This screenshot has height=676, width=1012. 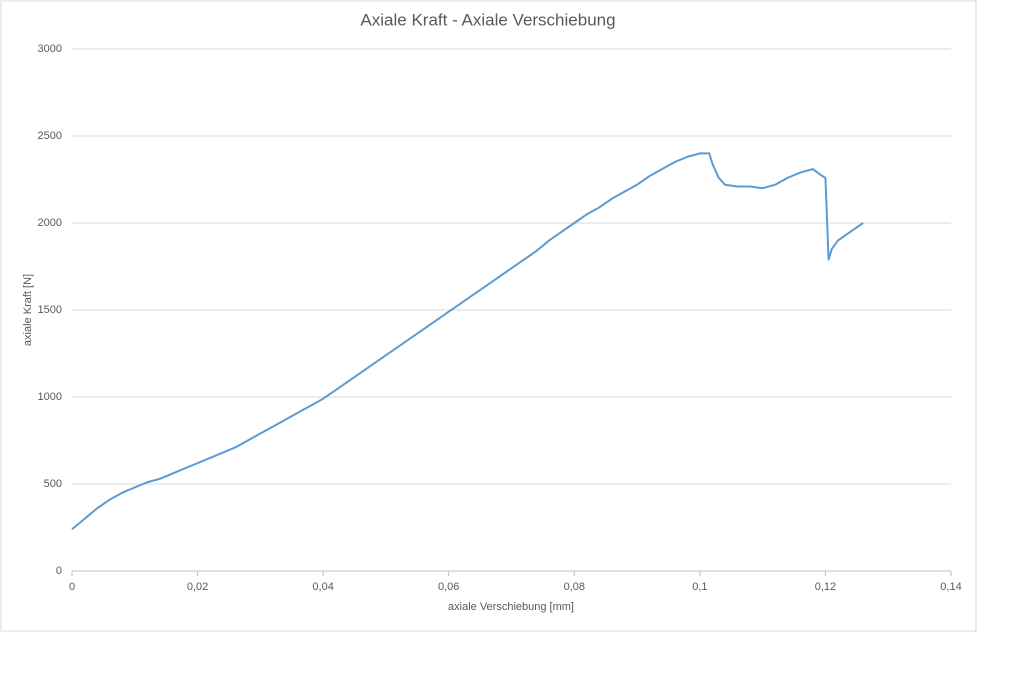 I want to click on x-tick-label: 0,1, so click(x=699, y=587).